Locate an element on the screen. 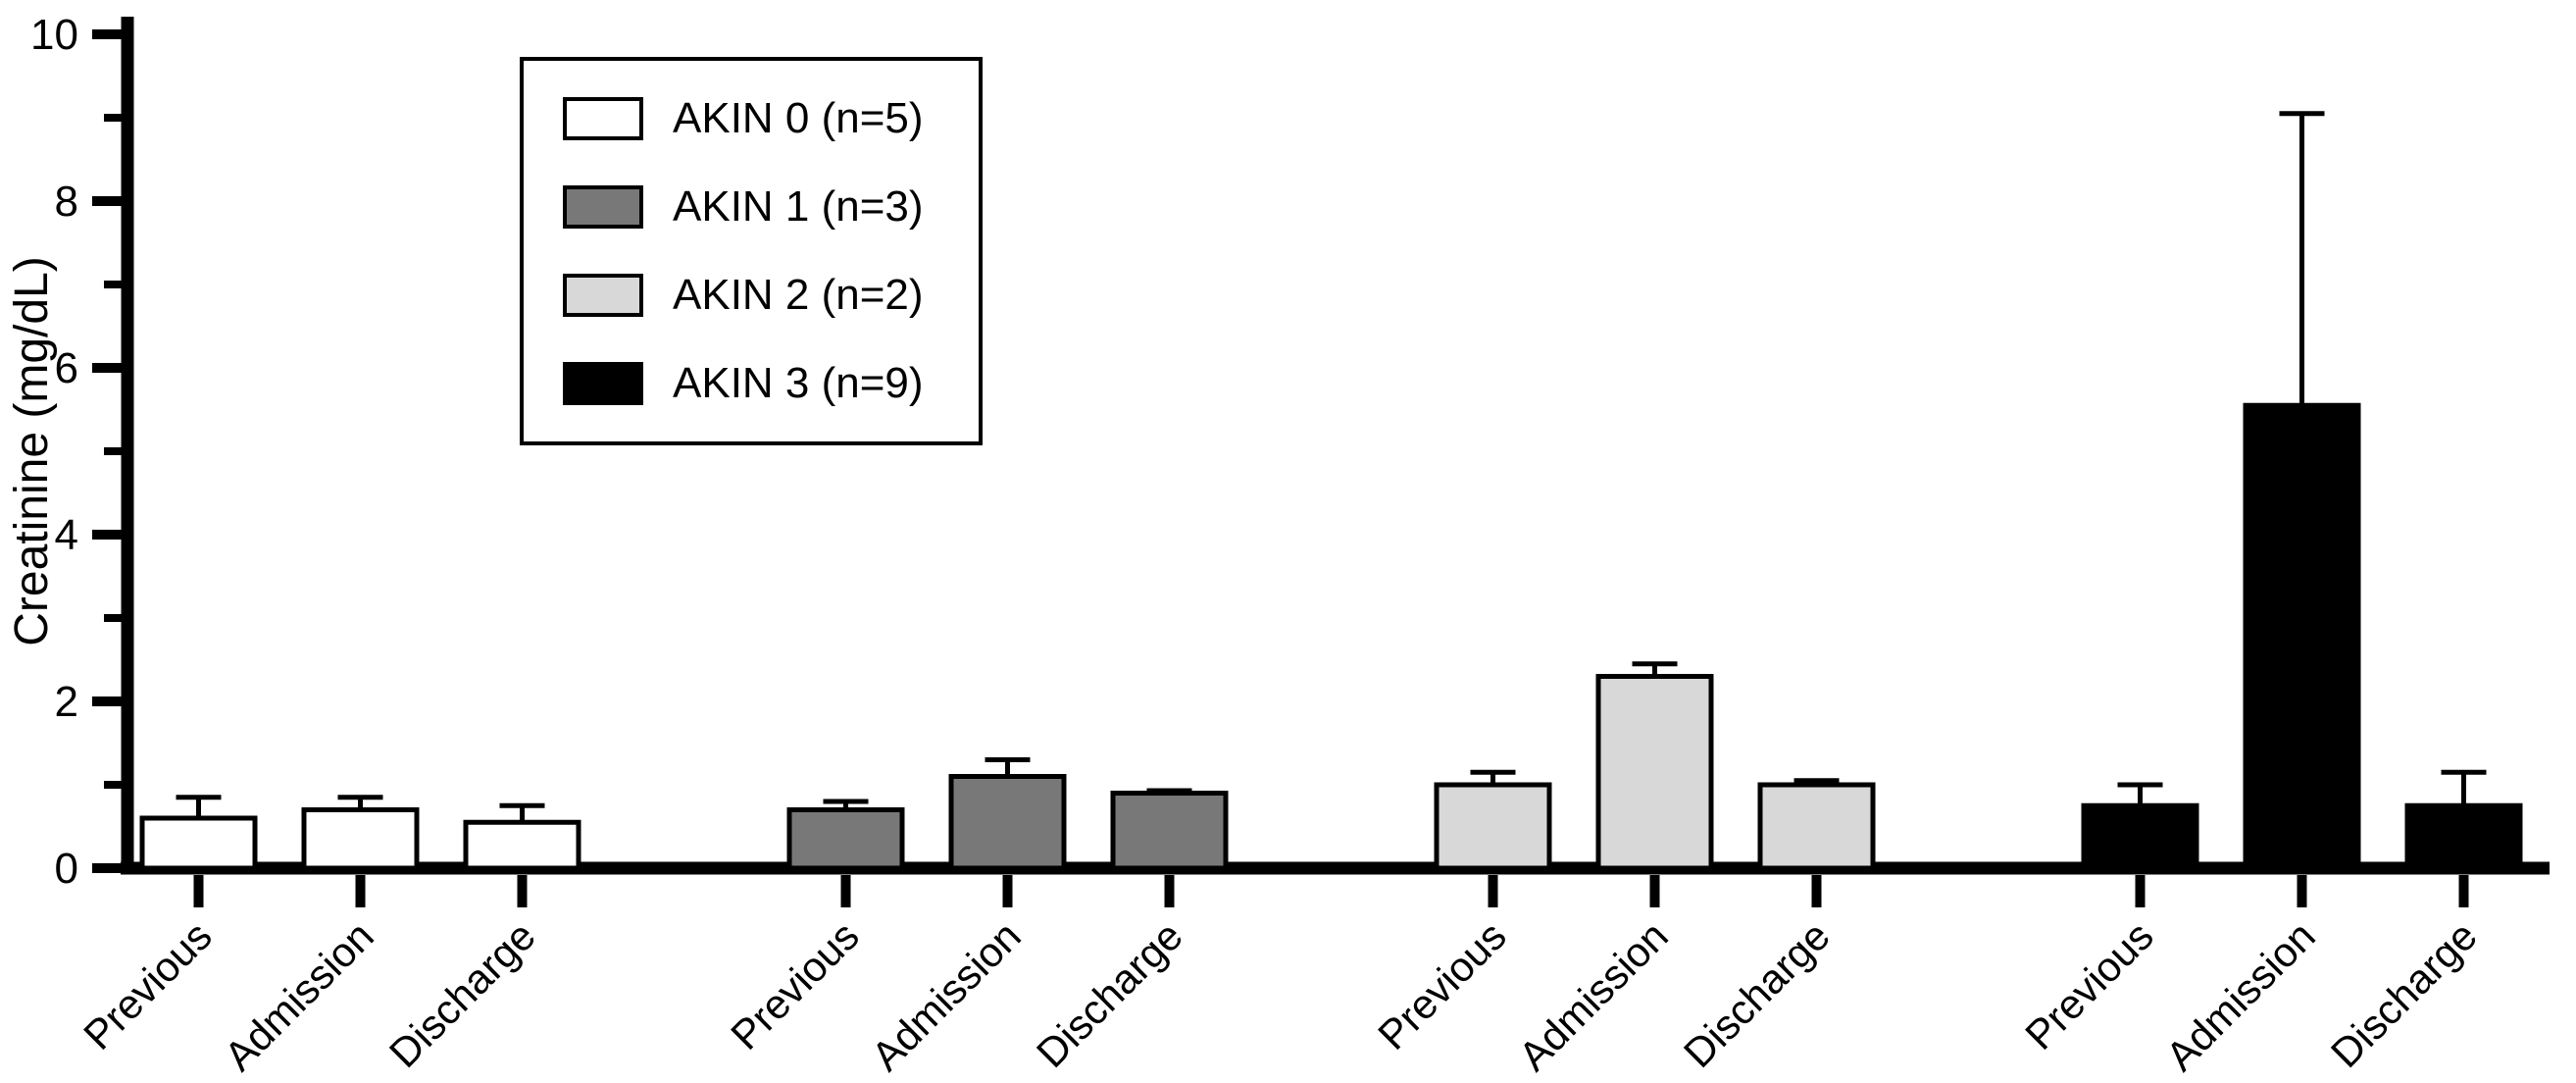 The height and width of the screenshot is (1083, 2576). x-tick-label-akin-3-n-9-previous: Previous is located at coordinates (2089, 985).